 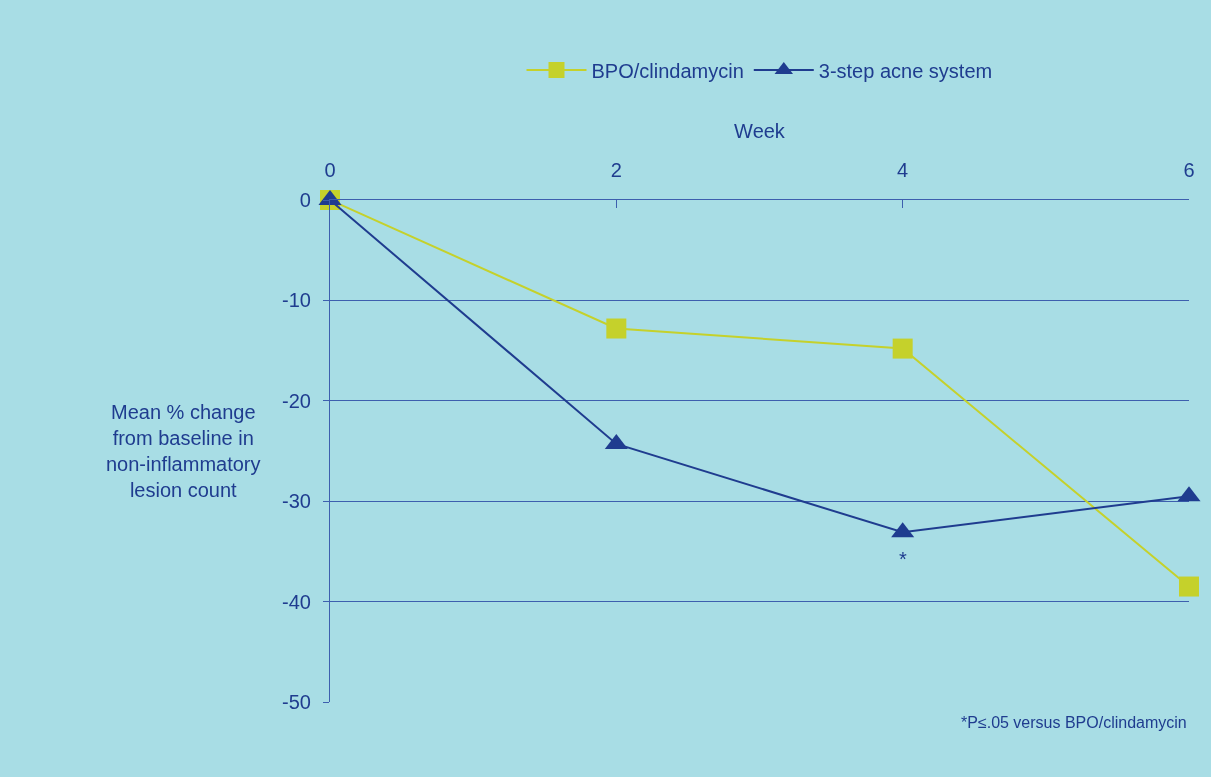 I want to click on y-tick-label: -40, so click(x=296, y=601).